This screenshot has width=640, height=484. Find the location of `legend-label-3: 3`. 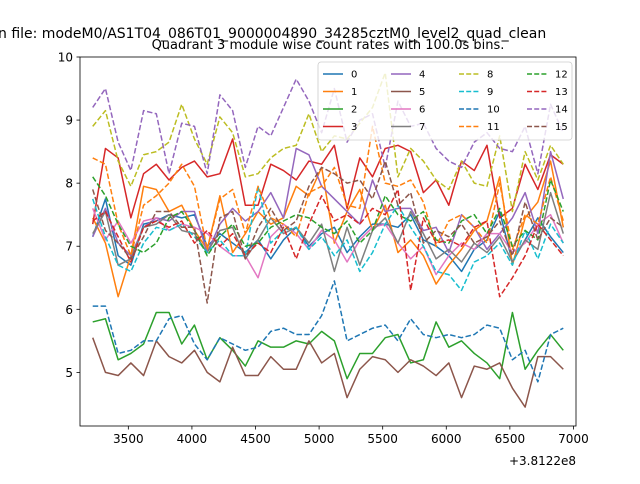

legend-label-3: 3 is located at coordinates (354, 127).